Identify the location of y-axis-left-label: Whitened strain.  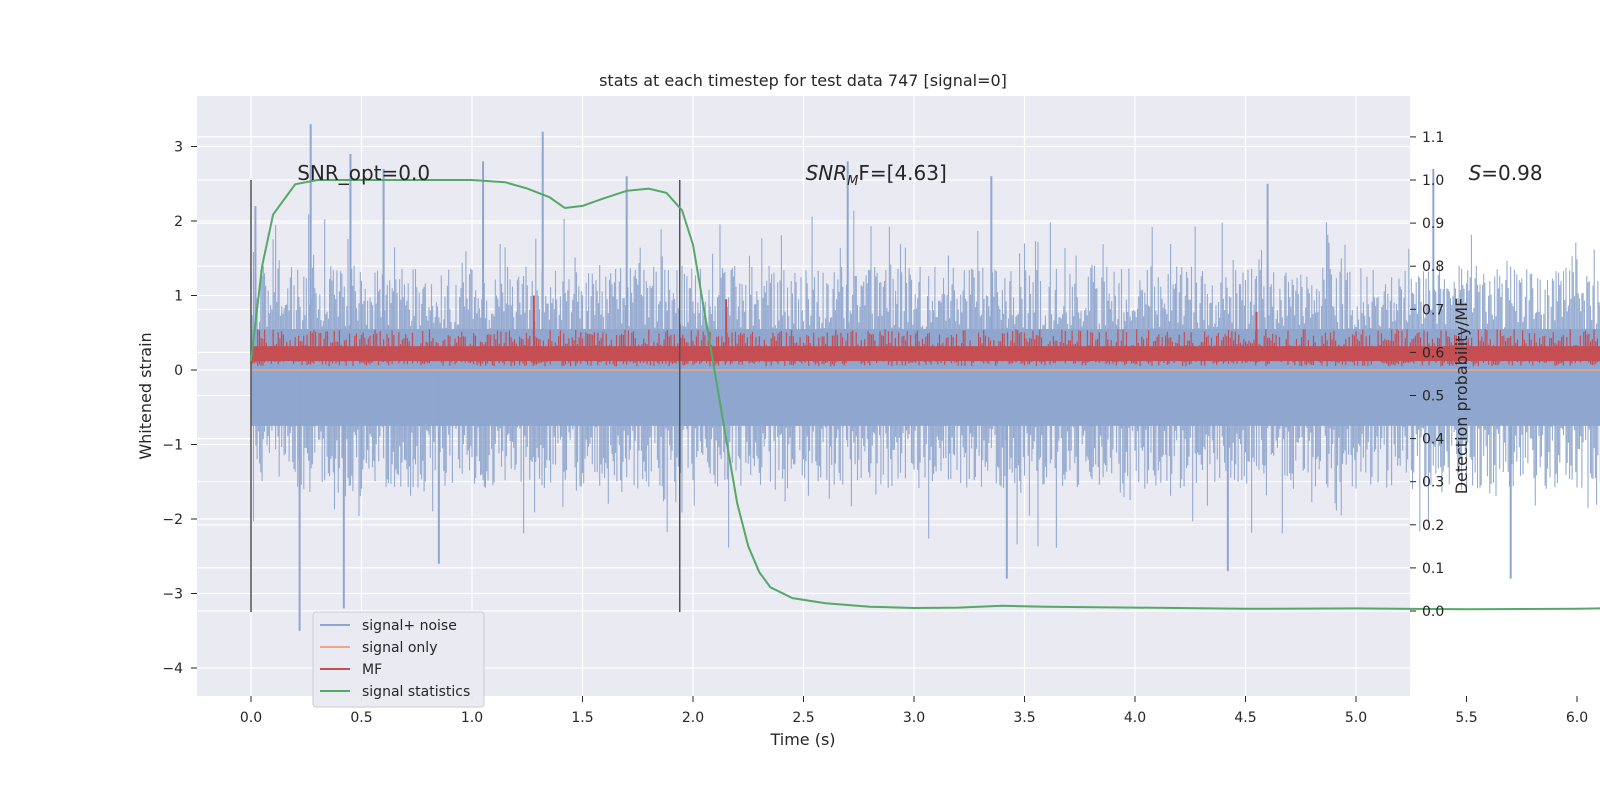
(145, 395).